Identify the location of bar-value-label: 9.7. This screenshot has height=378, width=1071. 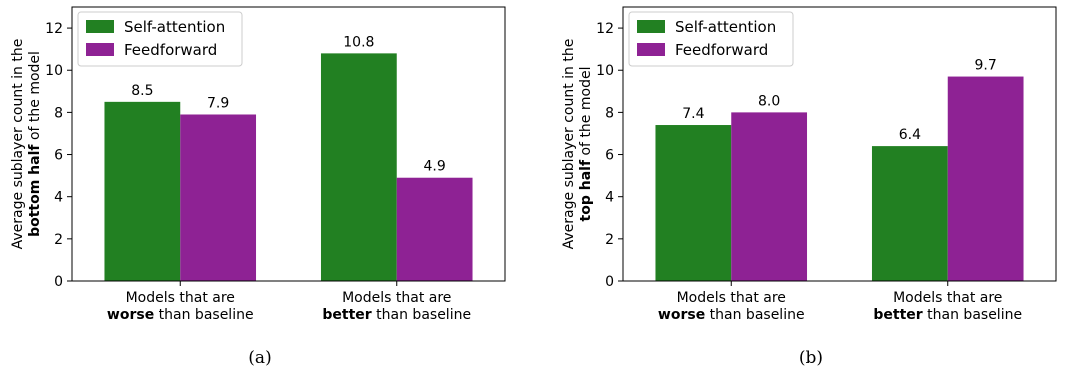
(986, 66).